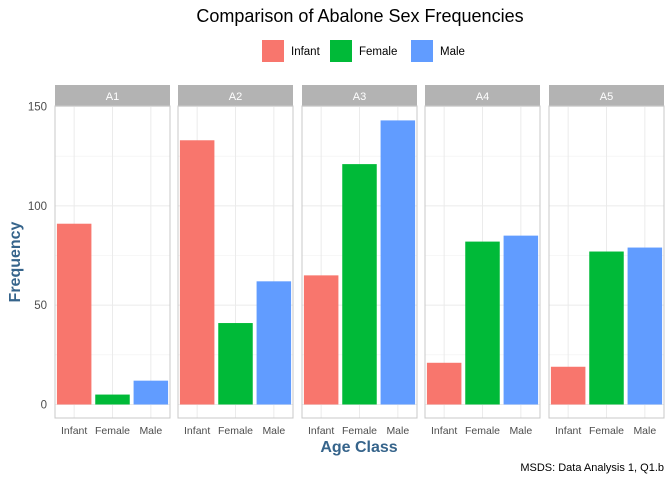  What do you see at coordinates (306, 52) in the screenshot?
I see `legend-label: Infant` at bounding box center [306, 52].